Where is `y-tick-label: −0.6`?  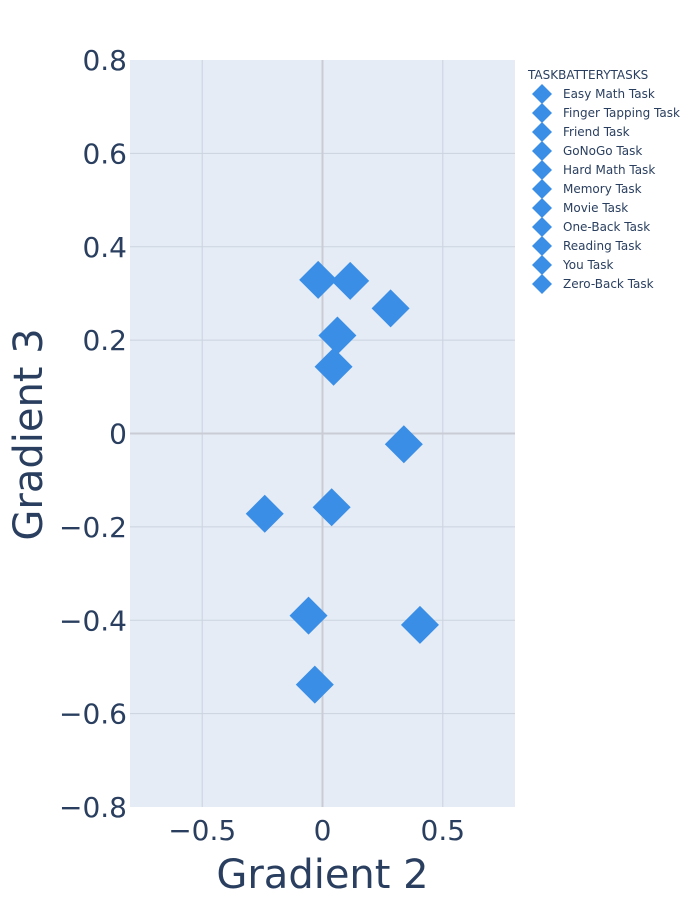 y-tick-label: −0.6 is located at coordinates (93, 714).